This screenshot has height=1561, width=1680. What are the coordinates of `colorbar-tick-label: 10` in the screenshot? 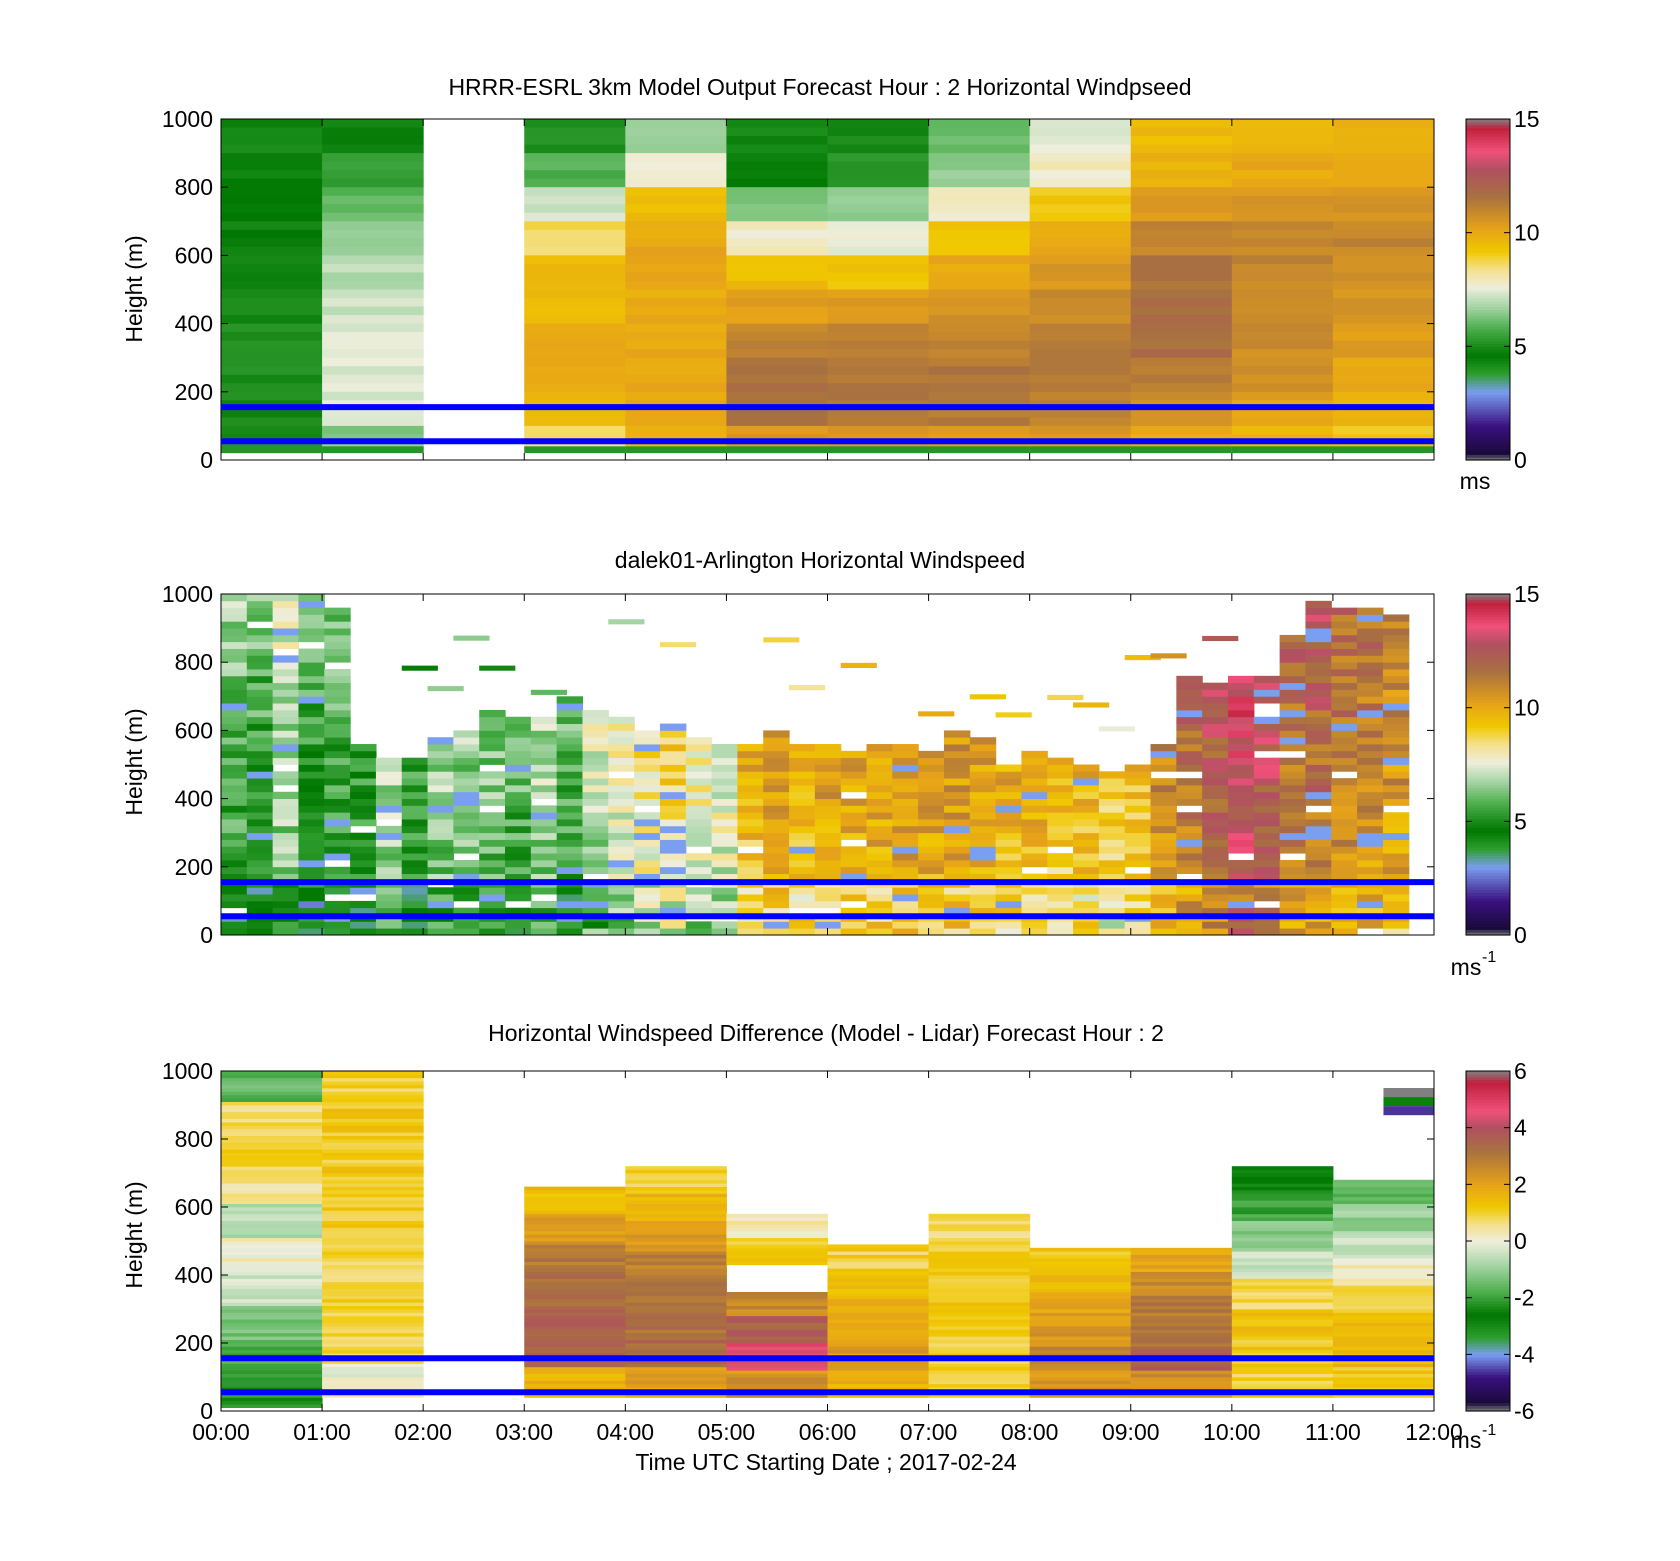 It's located at (1527, 708).